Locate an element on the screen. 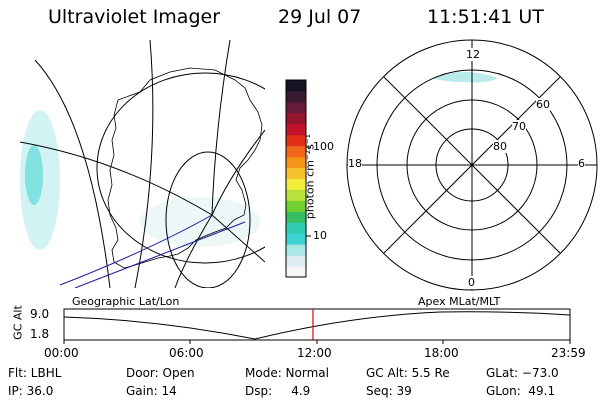 The image size is (600, 400). geographic-label: Geographic Lat/Lon is located at coordinates (126, 301).